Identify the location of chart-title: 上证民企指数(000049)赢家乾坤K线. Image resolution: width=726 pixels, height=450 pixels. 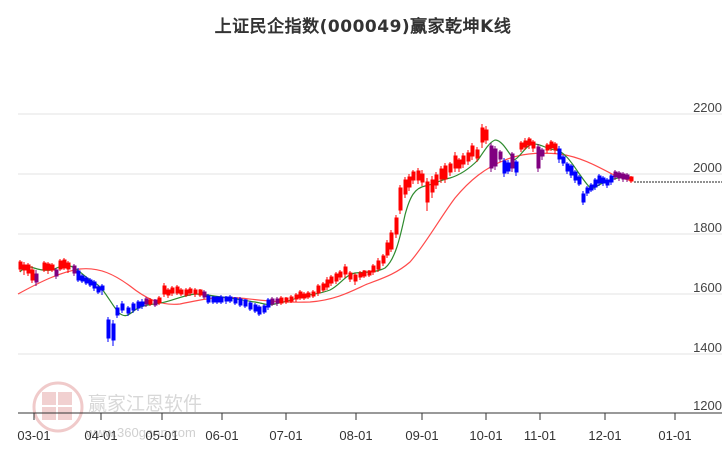
(363, 27).